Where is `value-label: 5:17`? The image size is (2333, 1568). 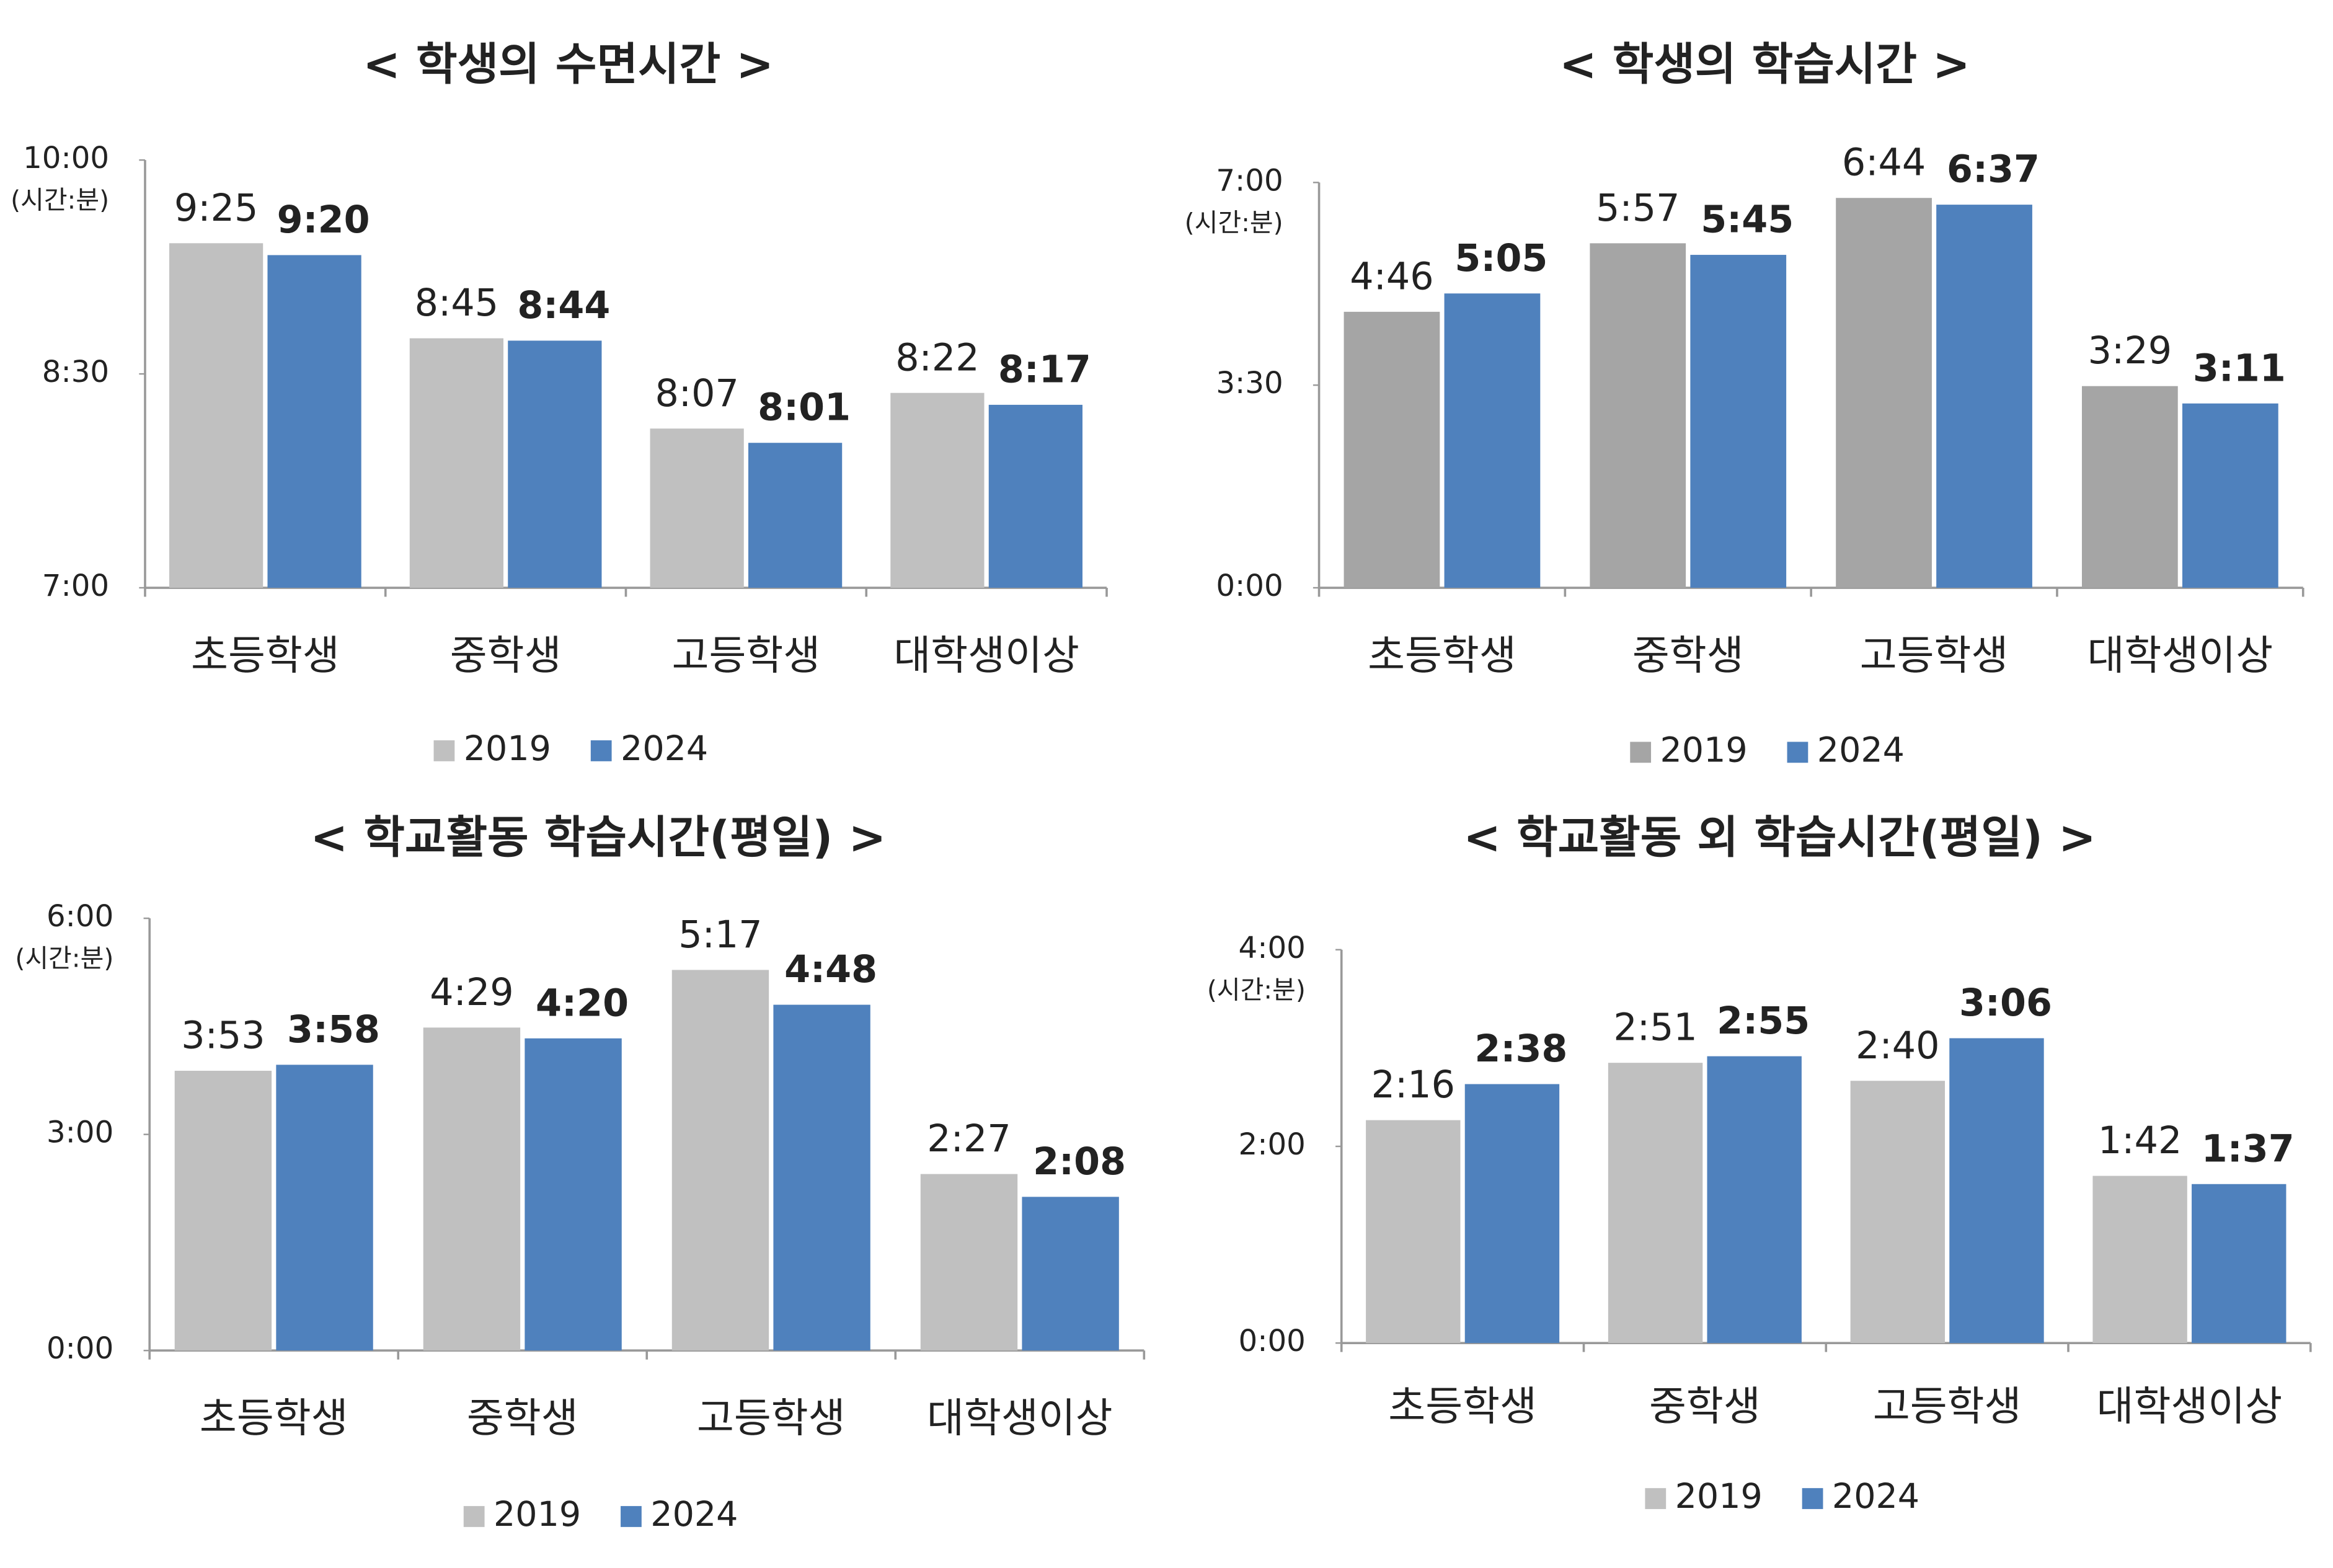 value-label: 5:17 is located at coordinates (720, 935).